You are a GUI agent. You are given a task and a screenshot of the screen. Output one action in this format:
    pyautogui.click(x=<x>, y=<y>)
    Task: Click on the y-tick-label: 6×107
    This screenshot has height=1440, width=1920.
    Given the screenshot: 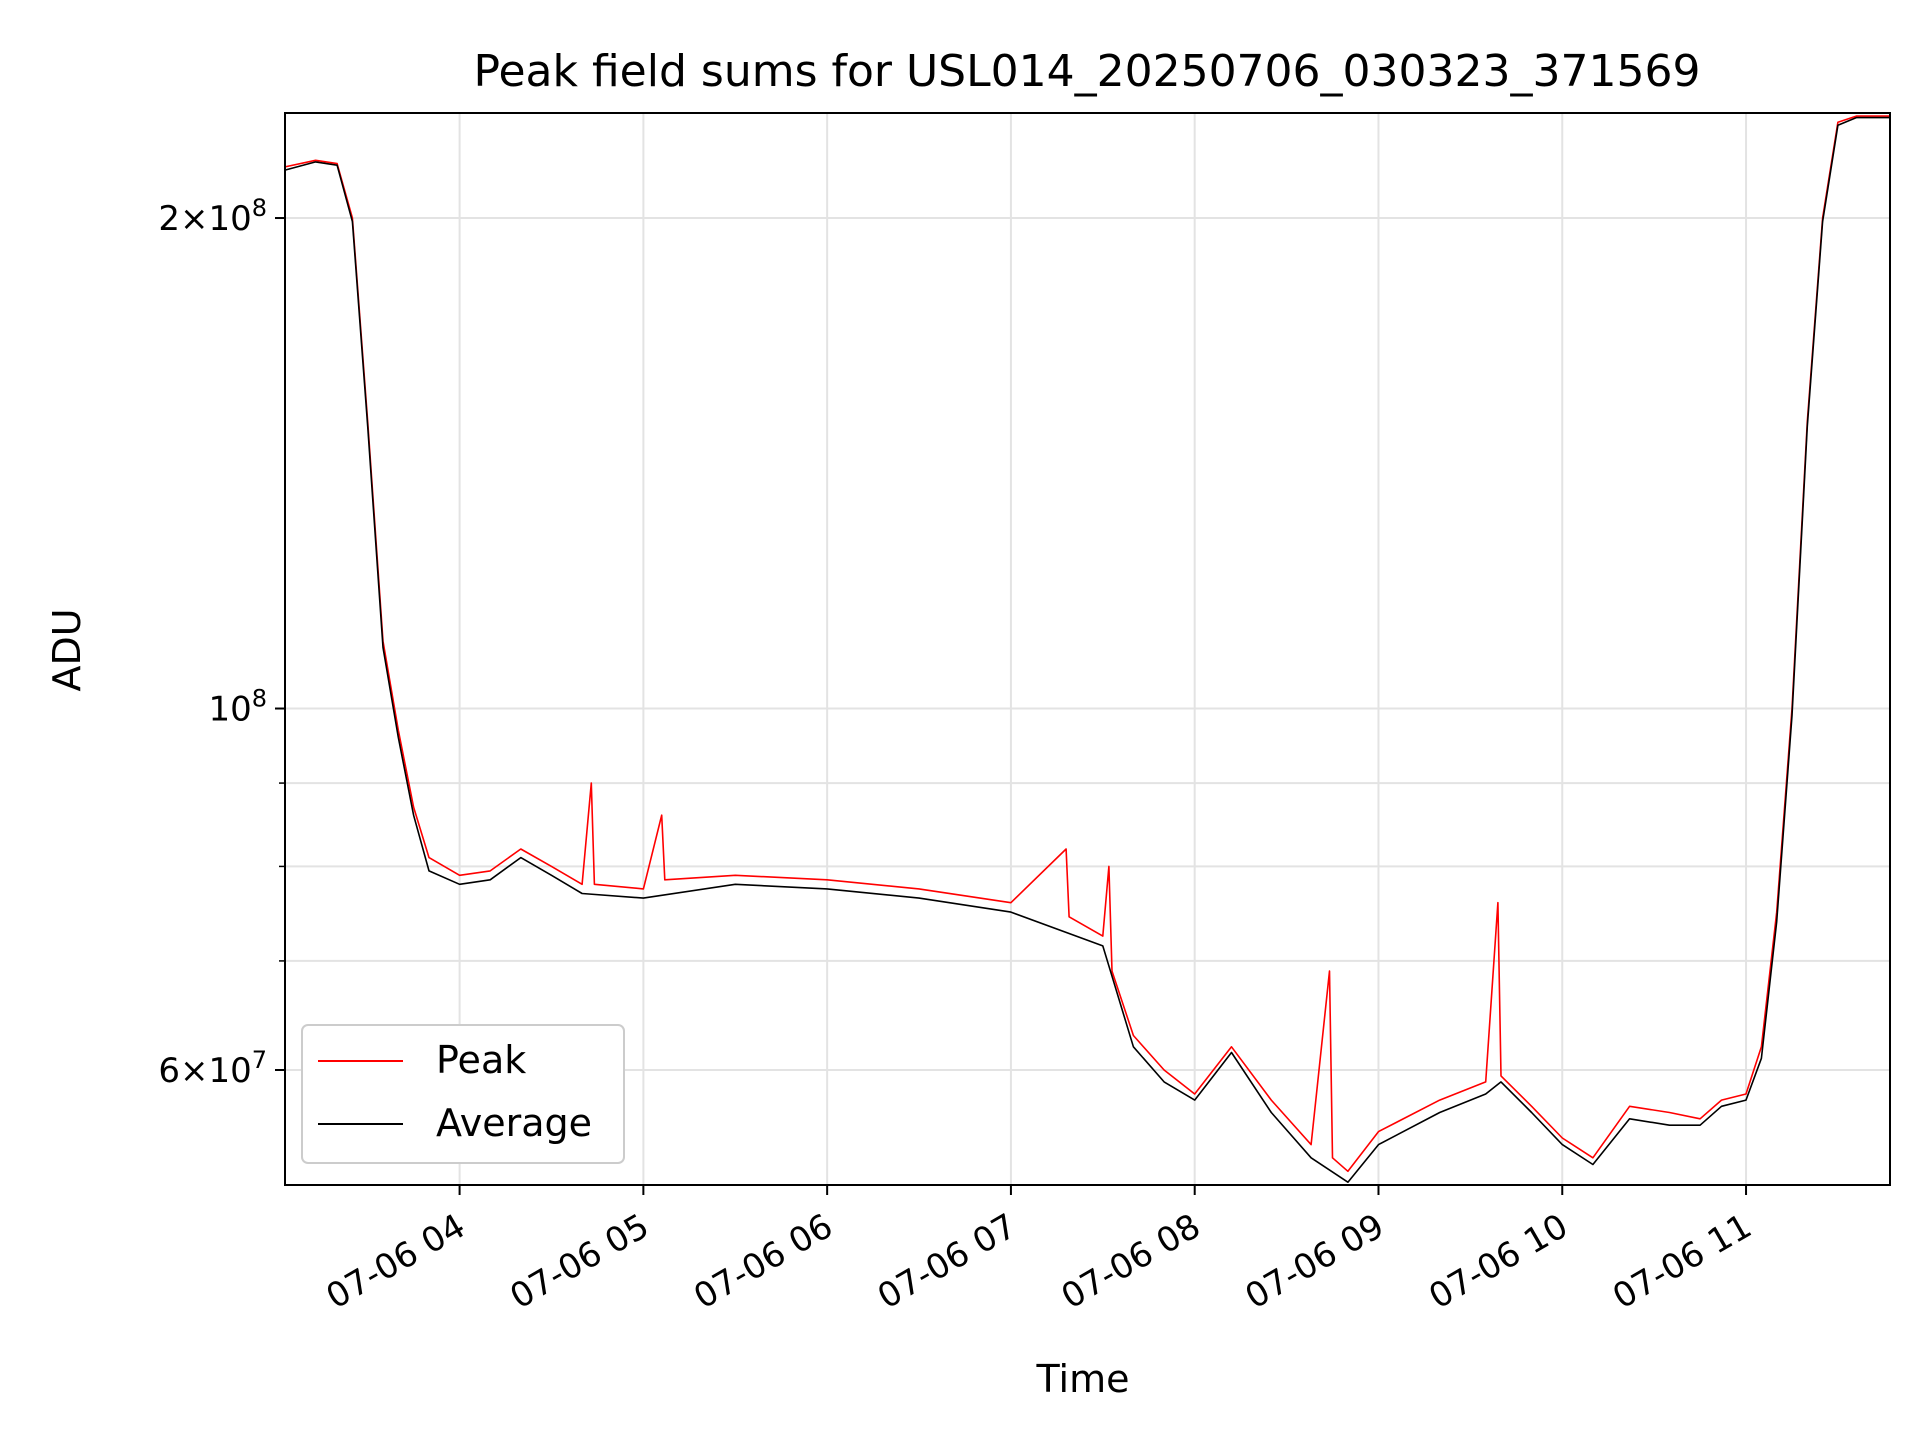 What is the action you would take?
    pyautogui.click(x=212, y=1068)
    